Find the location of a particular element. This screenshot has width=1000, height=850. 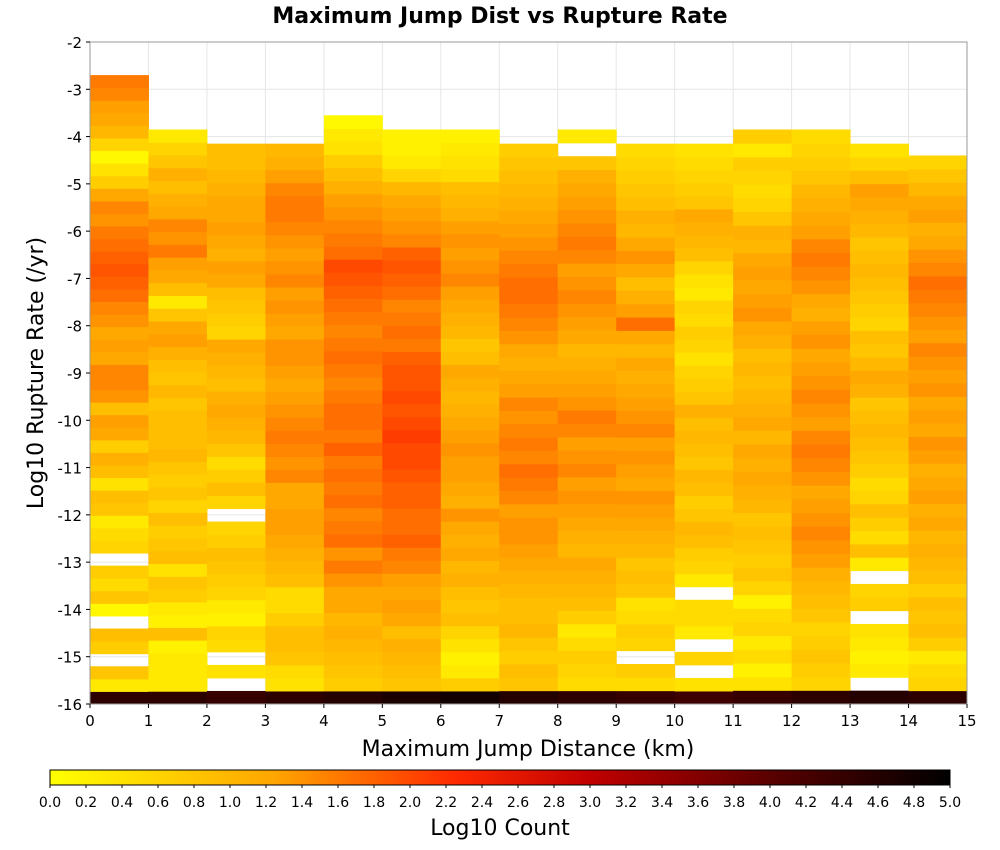

x-tick-label: 11 is located at coordinates (733, 721).